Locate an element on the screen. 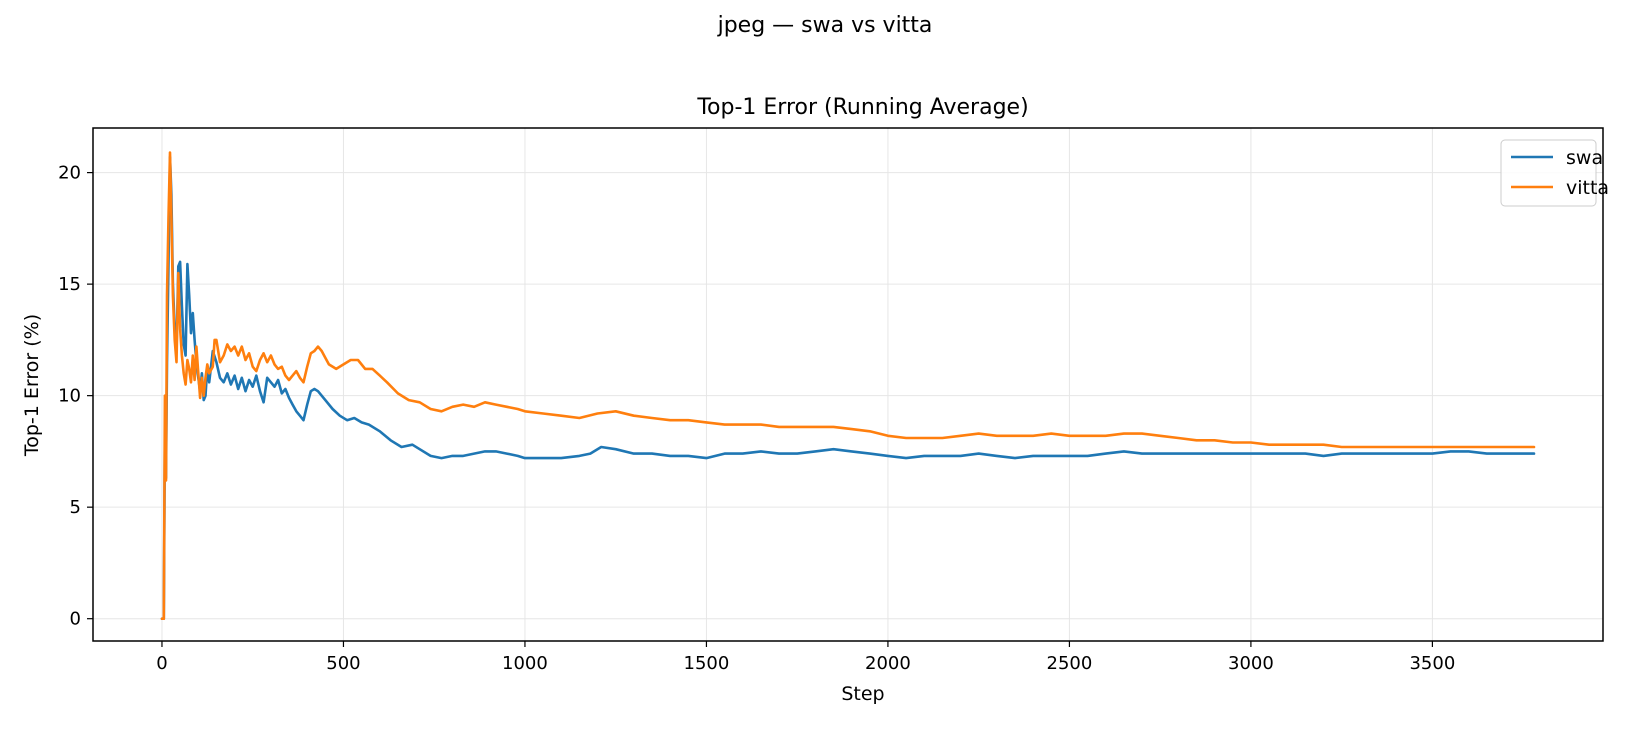  y-axis-label: Top-1 Error (%) is located at coordinates (32, 385).